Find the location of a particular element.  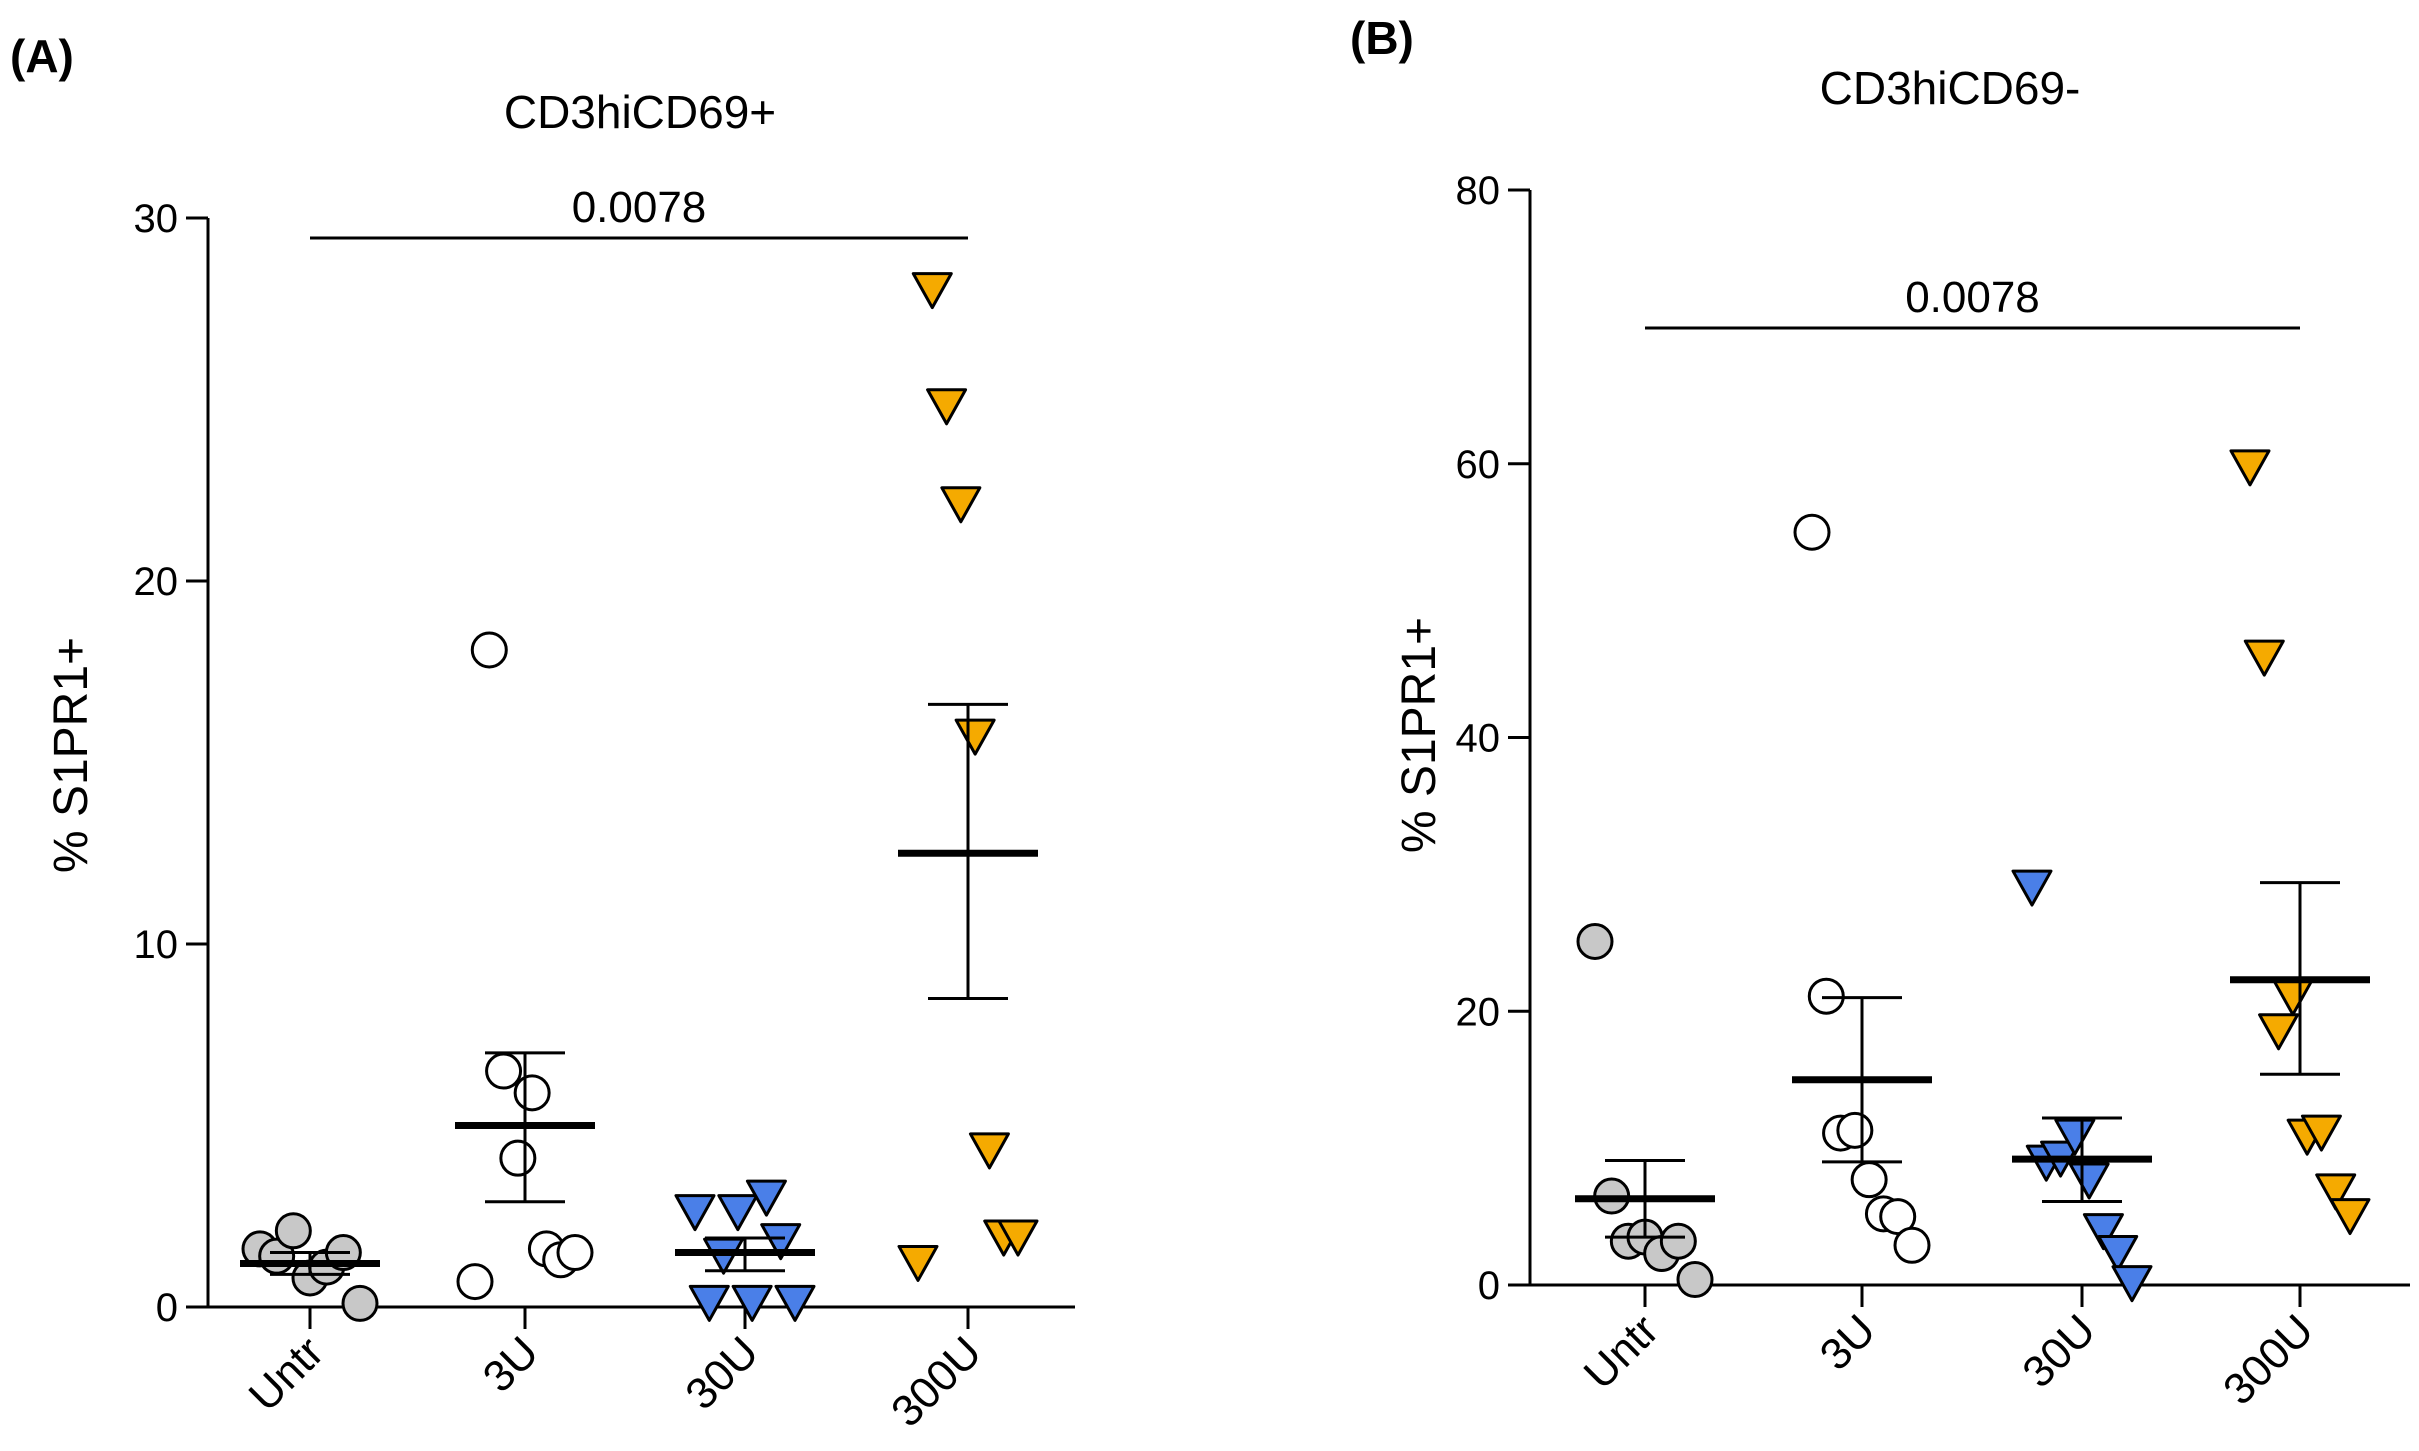

panel-a-x-tick-label: 3U is located at coordinates (511, 1364).